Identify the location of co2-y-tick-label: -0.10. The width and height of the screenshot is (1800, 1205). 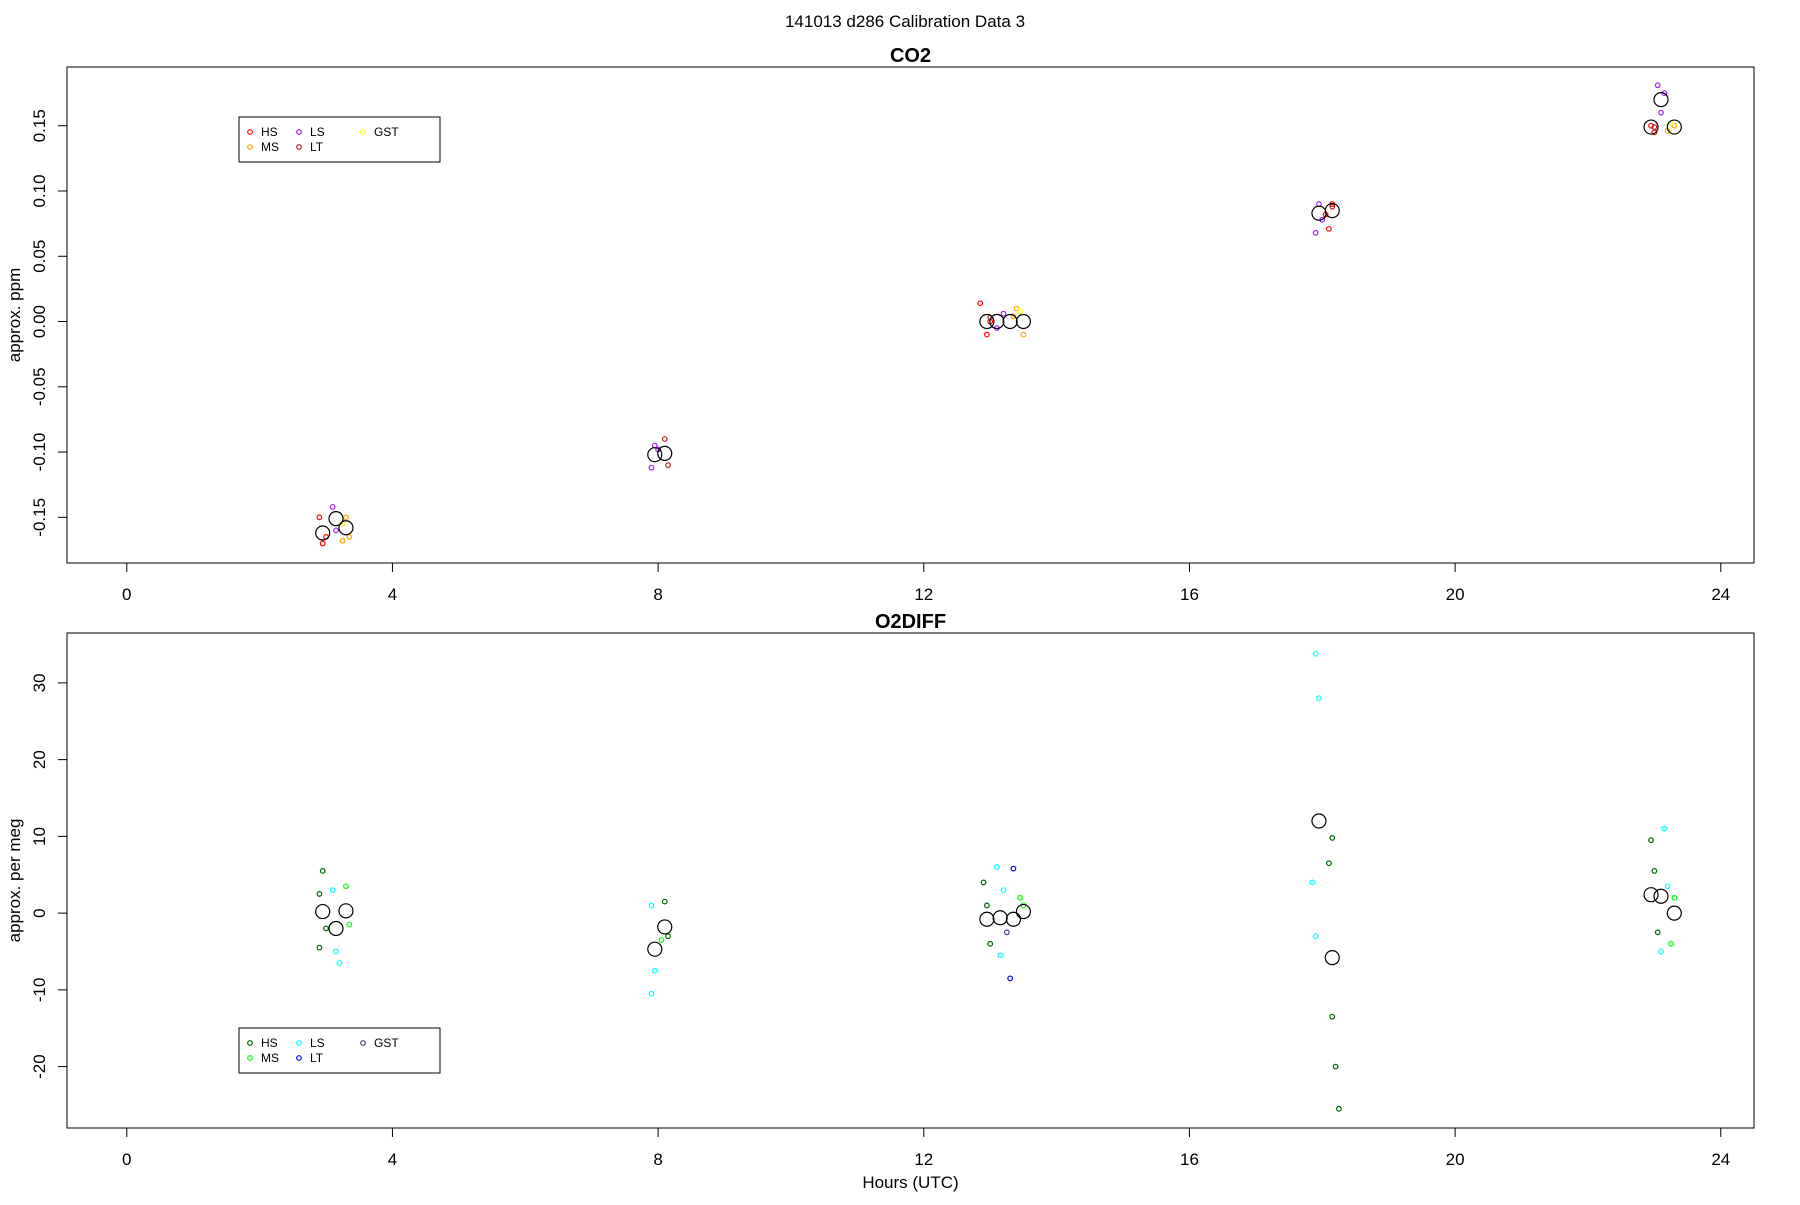
(39, 452).